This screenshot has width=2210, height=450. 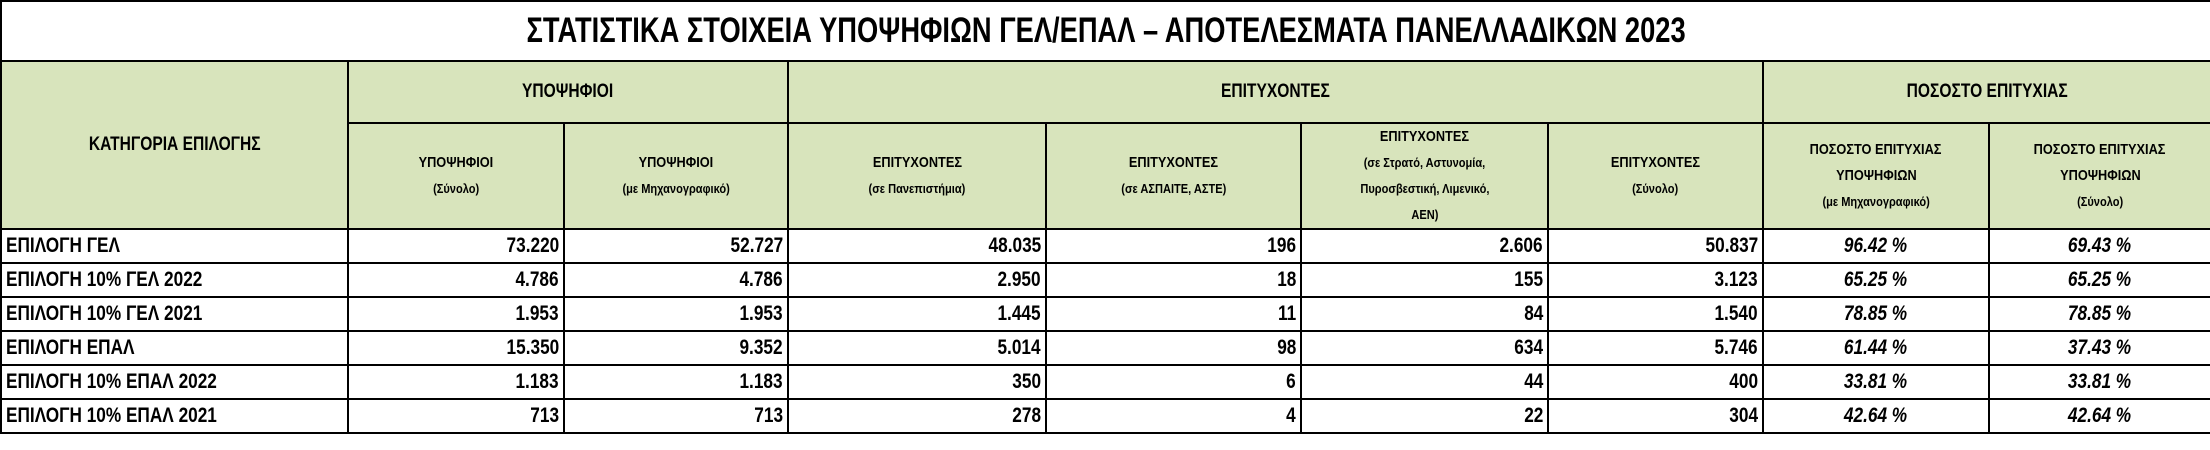 I want to click on group-success-rate: ΠΟΣΟΣΤΟ ΕΠΙΤΥΧΙΑΣ, so click(x=1985, y=92).